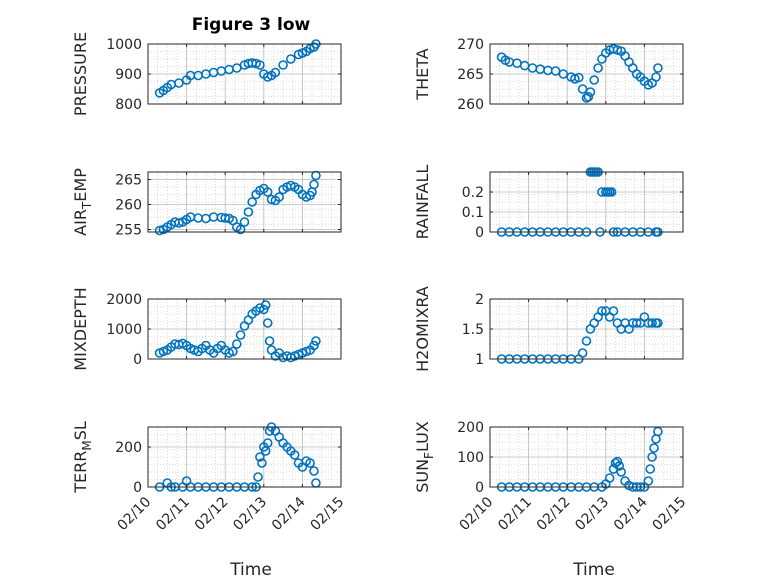 The image size is (778, 583). What do you see at coordinates (87, 205) in the screenshot?
I see `y-axis-label-subscript: T` at bounding box center [87, 205].